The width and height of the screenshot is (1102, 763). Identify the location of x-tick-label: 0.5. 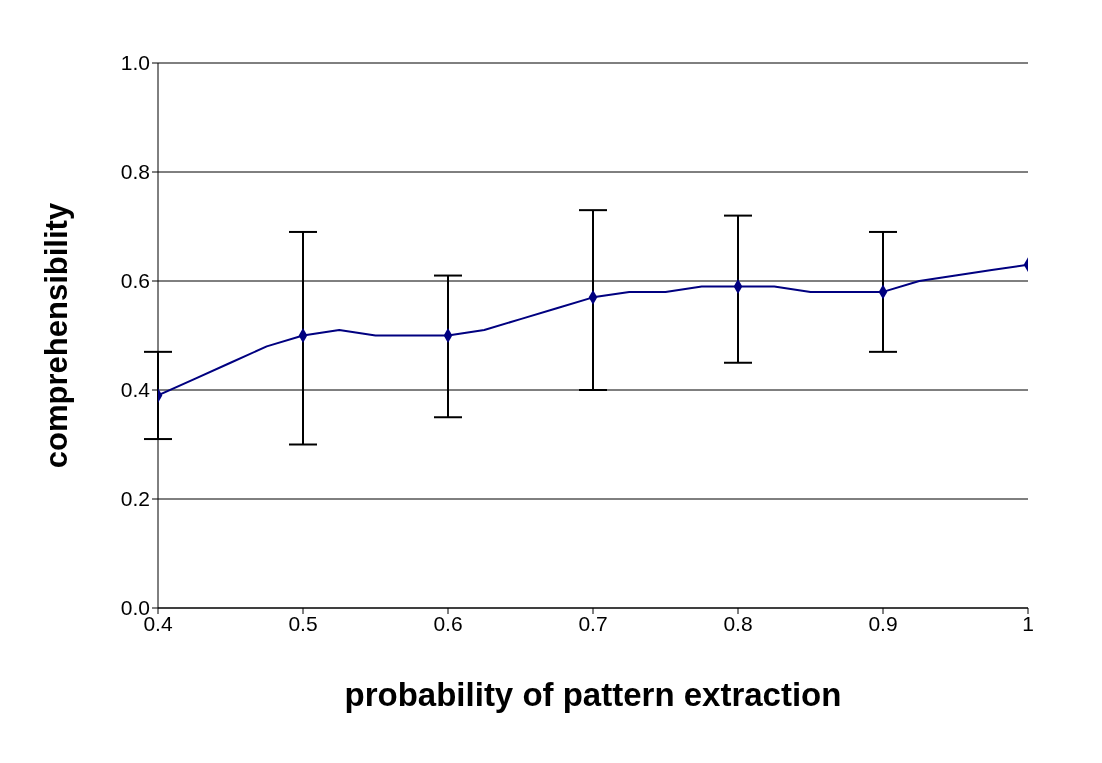
(303, 623).